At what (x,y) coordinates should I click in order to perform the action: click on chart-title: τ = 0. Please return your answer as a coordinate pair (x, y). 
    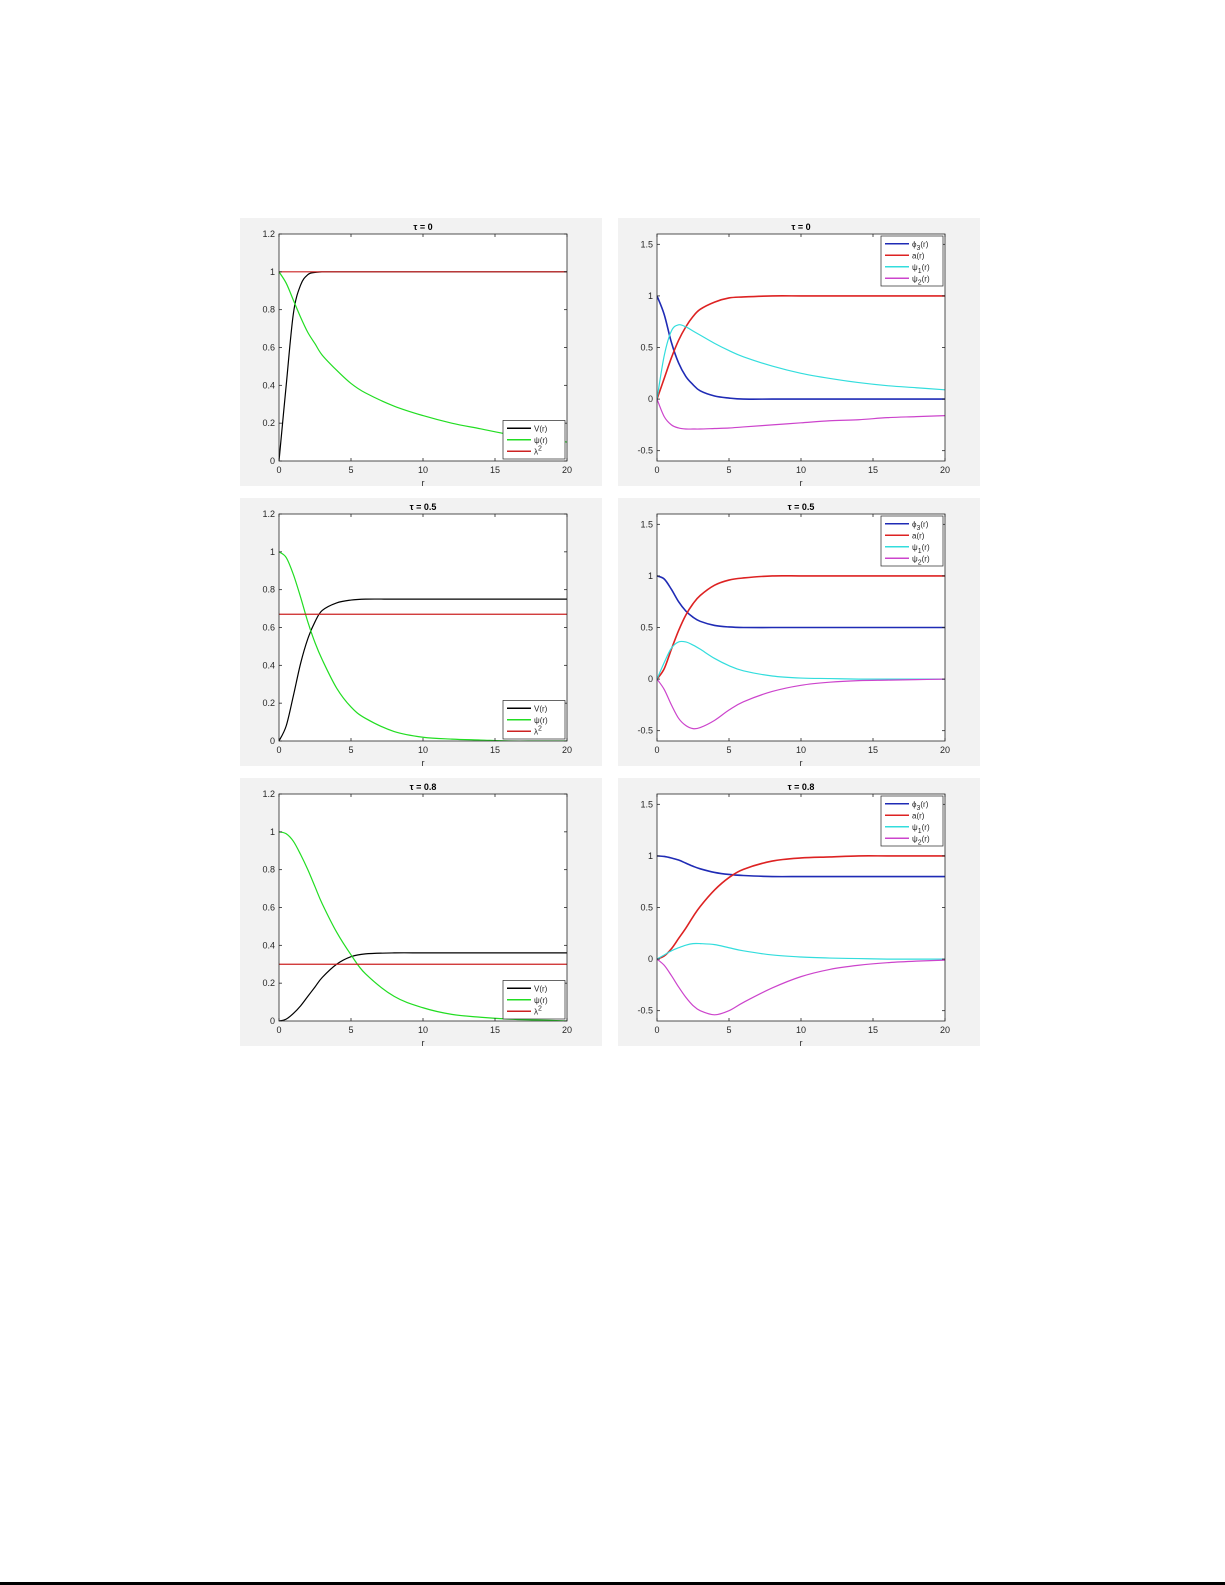
    Looking at the image, I should click on (800, 227).